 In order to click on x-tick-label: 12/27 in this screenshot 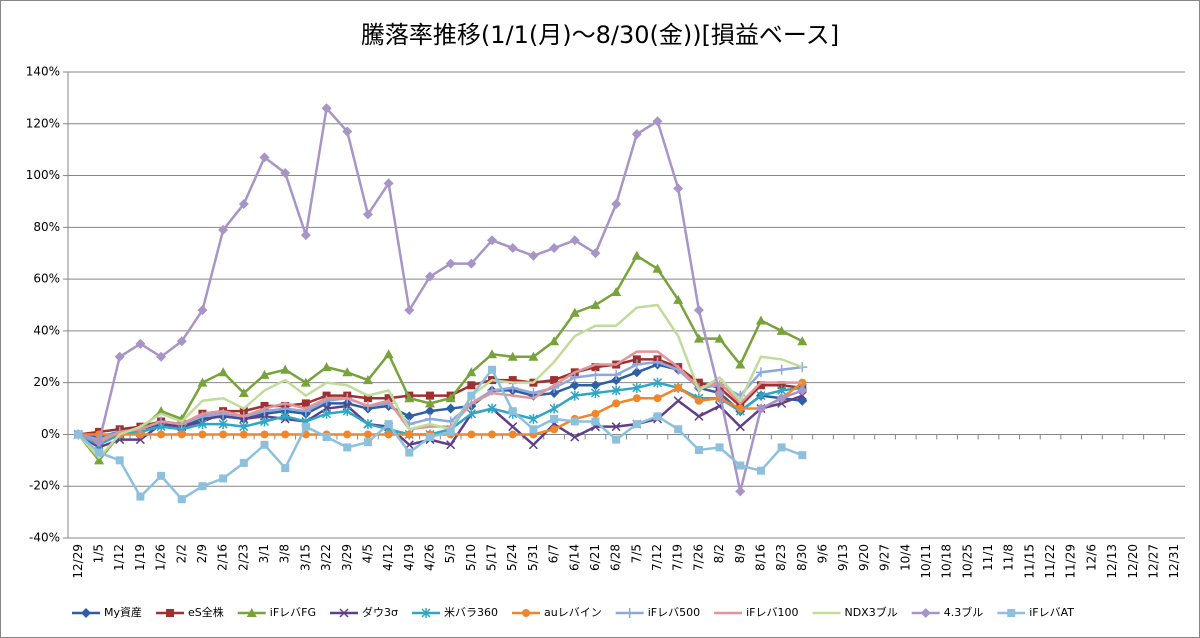, I will do `click(1153, 561)`.